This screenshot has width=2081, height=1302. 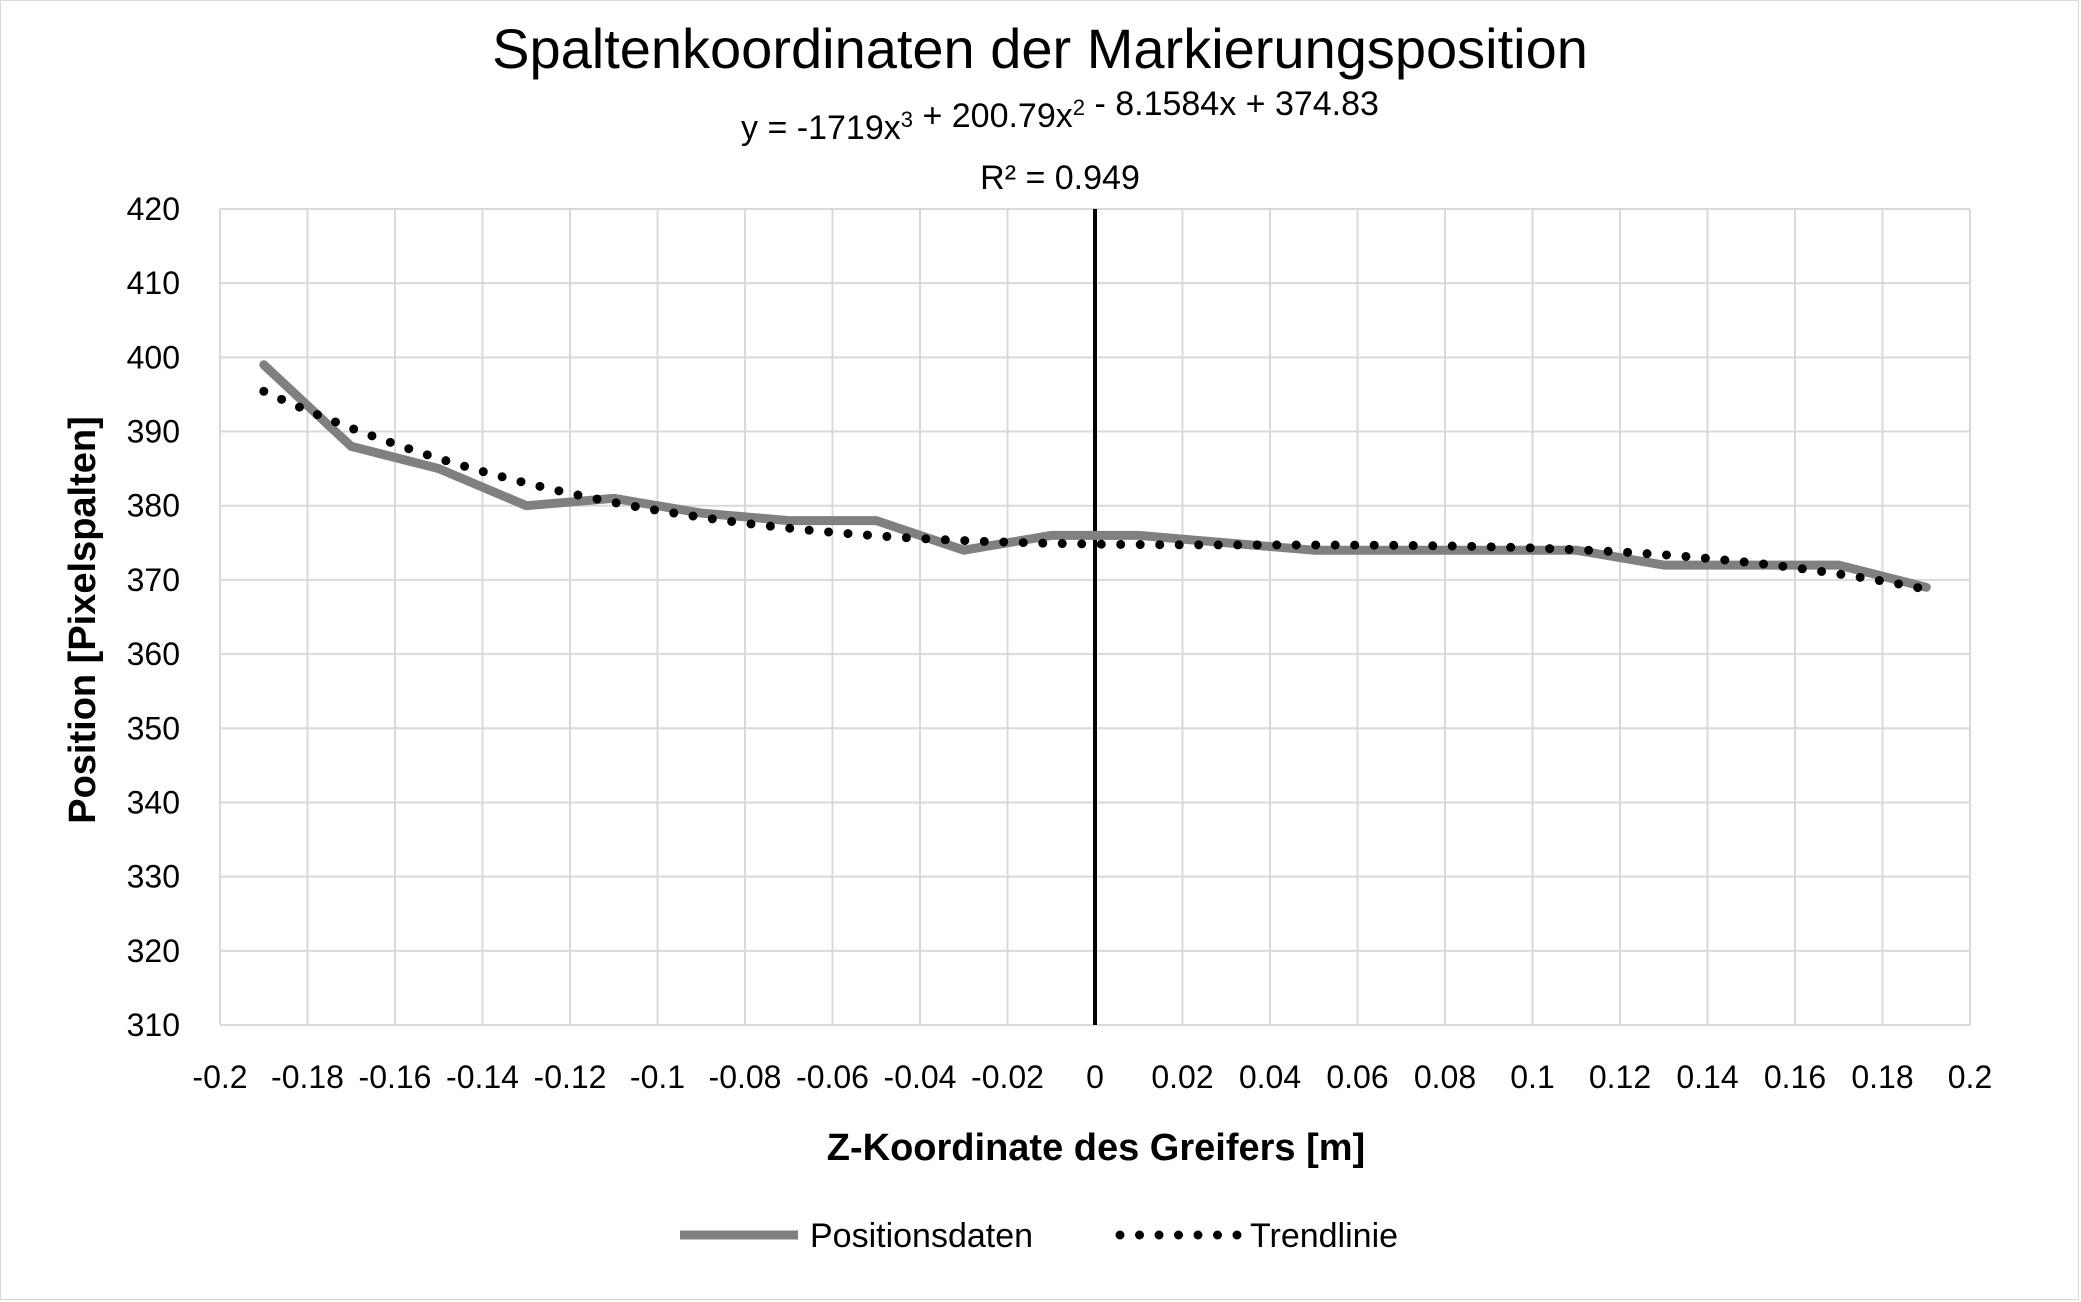 I want to click on x-tick-label: -0.08, so click(x=745, y=1077).